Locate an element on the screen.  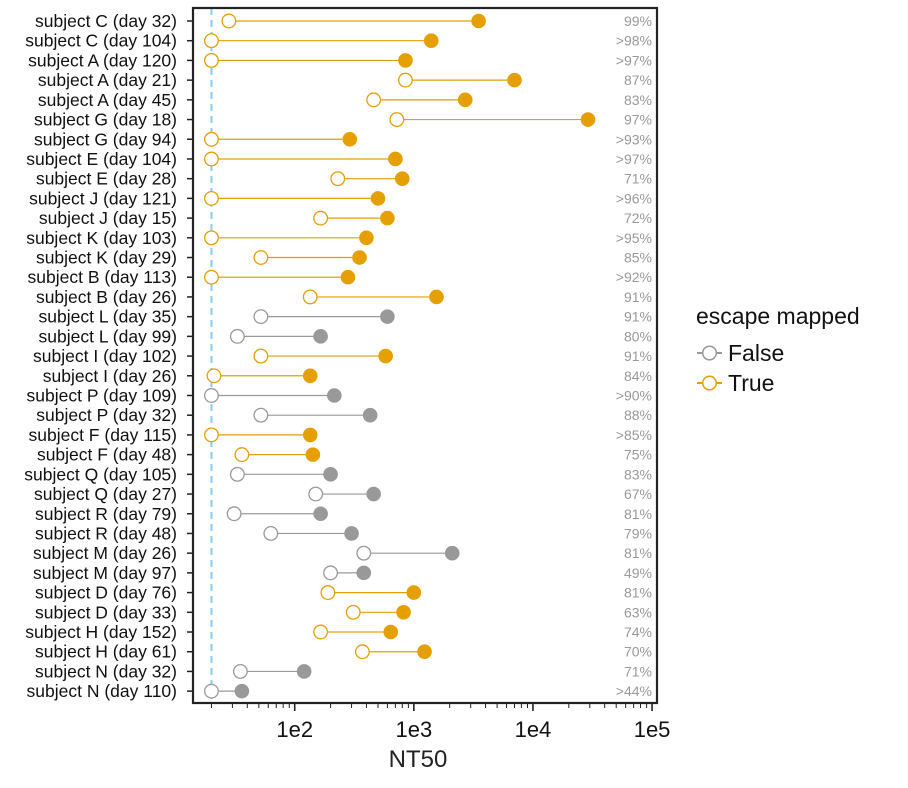
y-tick-label: subject N (day 110) is located at coordinates (102, 691).